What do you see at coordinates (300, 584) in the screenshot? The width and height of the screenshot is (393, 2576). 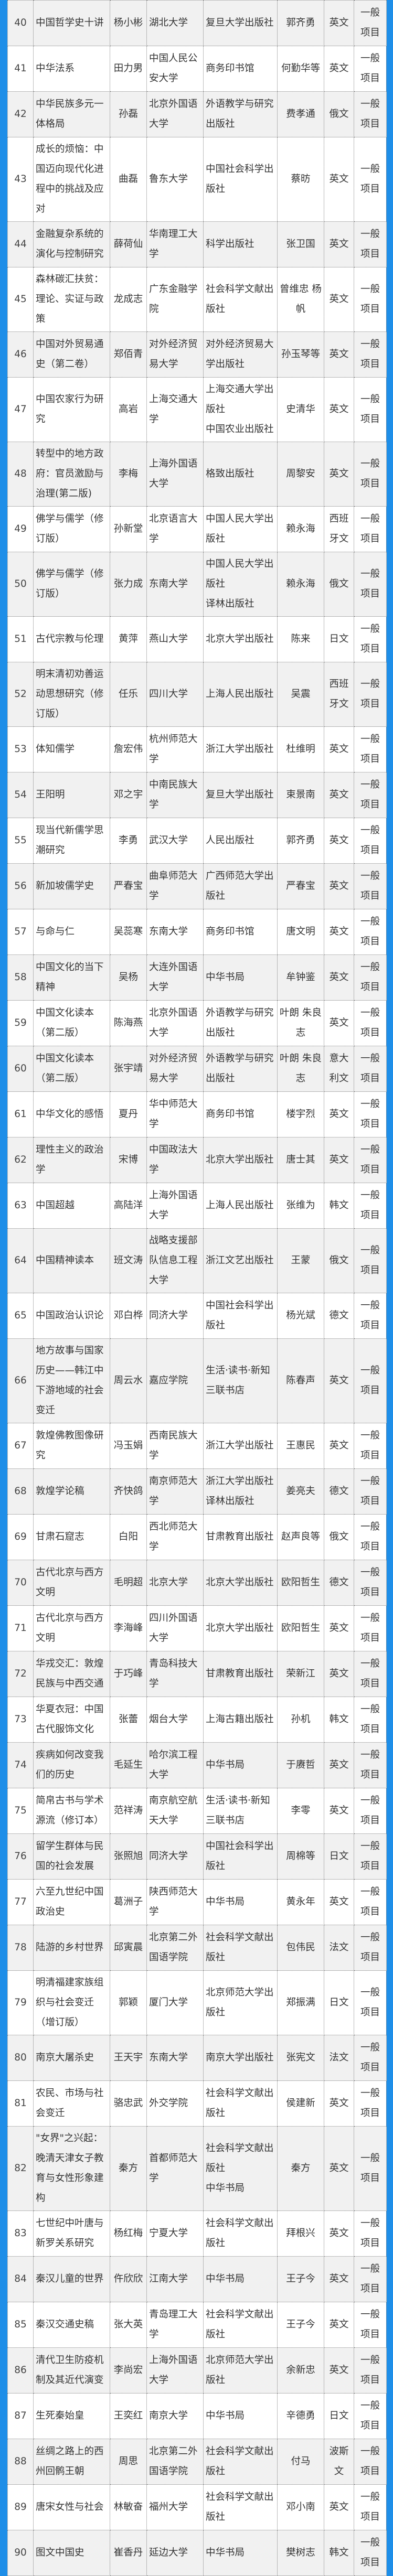 I see `original-author-cell: 赖永海` at bounding box center [300, 584].